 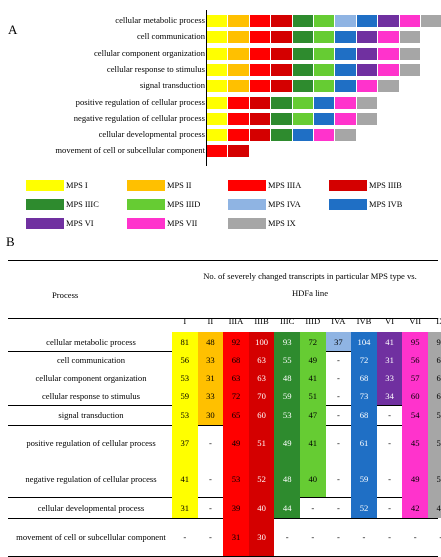 What do you see at coordinates (223, 319) in the screenshot?
I see `table-header-rule` at bounding box center [223, 319].